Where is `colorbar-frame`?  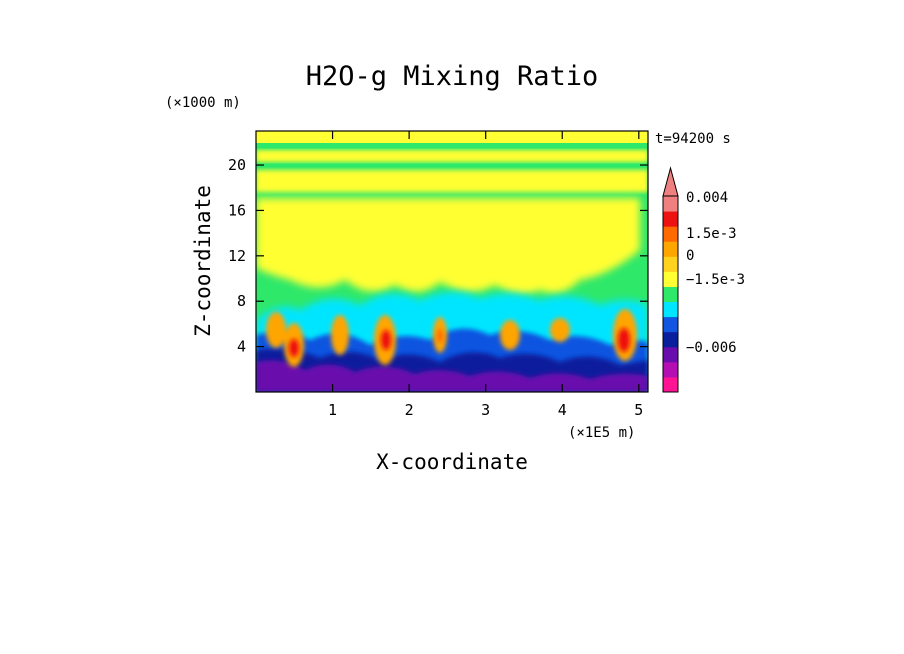 colorbar-frame is located at coordinates (670, 294).